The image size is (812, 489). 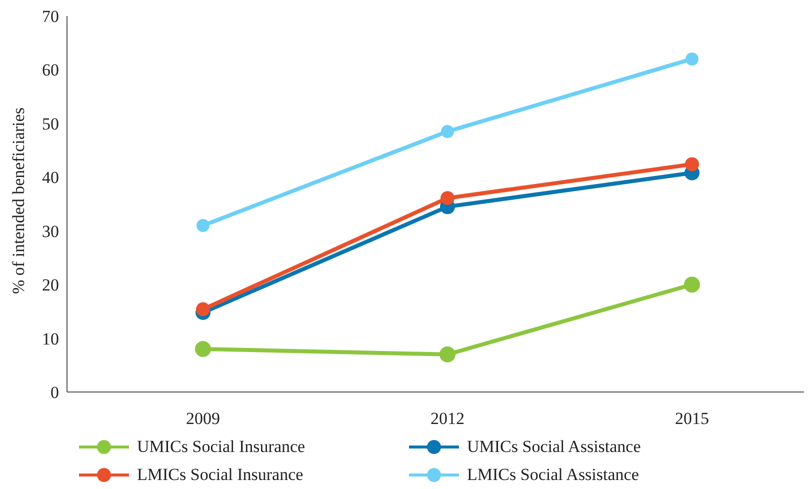 What do you see at coordinates (692, 418) in the screenshot?
I see `x-tick-label: 2015` at bounding box center [692, 418].